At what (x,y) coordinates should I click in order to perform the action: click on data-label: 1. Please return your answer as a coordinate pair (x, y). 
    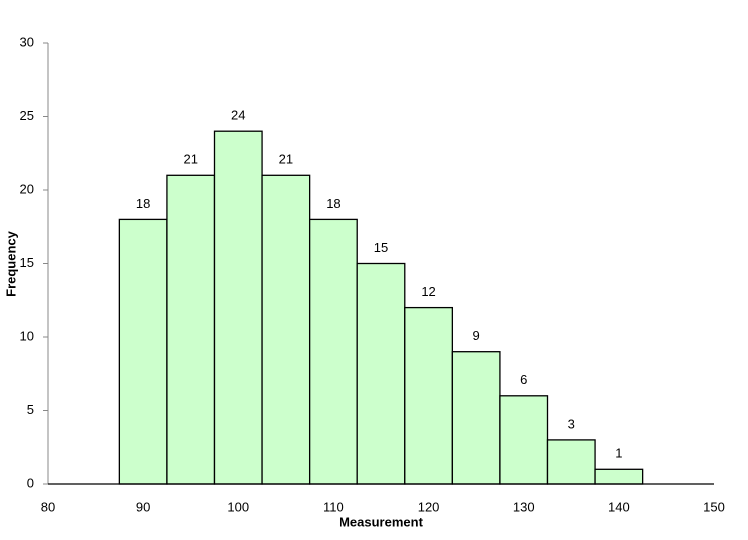
    Looking at the image, I should click on (618, 453).